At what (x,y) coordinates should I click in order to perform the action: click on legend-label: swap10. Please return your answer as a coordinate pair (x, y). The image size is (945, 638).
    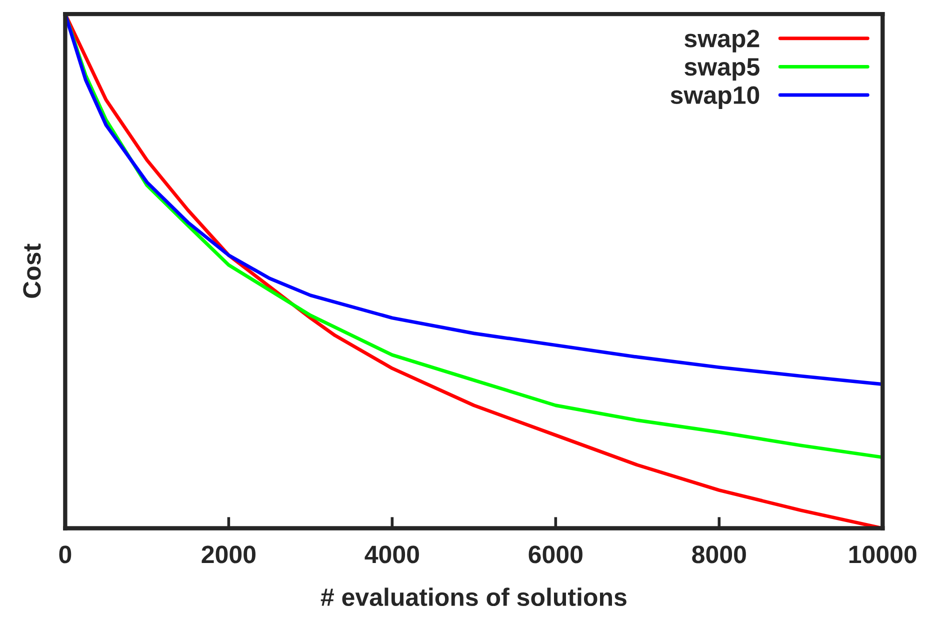
    Looking at the image, I should click on (715, 97).